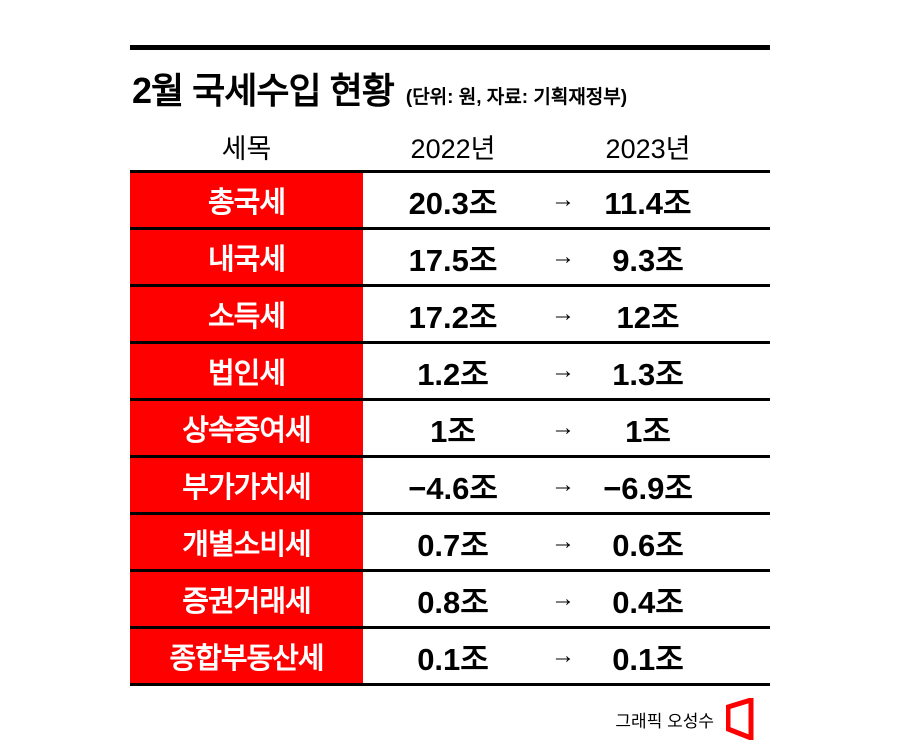 Image resolution: width=900 pixels, height=746 pixels. What do you see at coordinates (246, 656) in the screenshot?
I see `row-label: 종합부동산세` at bounding box center [246, 656].